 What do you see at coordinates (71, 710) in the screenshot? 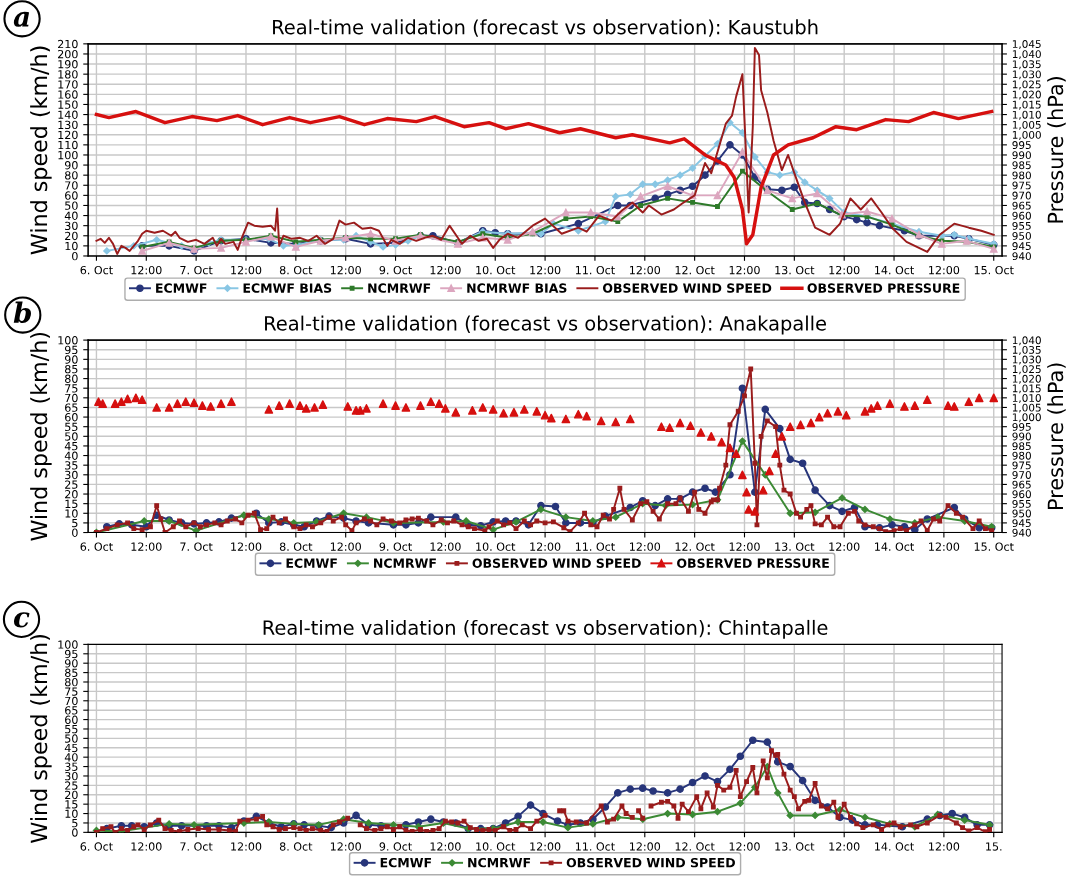
I see `y-tick-label: 65` at bounding box center [71, 710].